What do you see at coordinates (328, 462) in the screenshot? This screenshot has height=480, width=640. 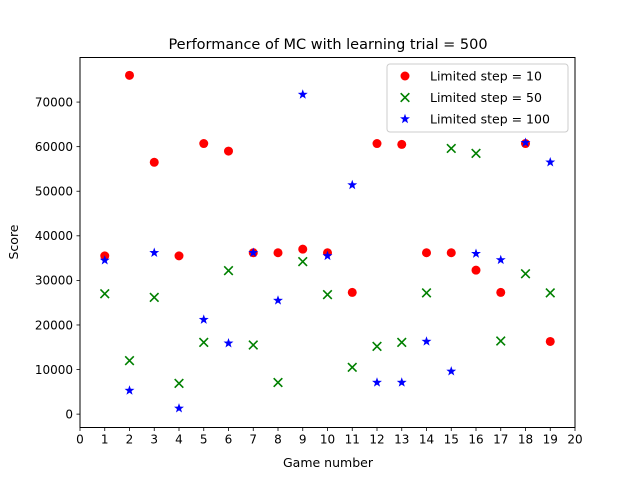 I see `x-axis-label: Game number` at bounding box center [328, 462].